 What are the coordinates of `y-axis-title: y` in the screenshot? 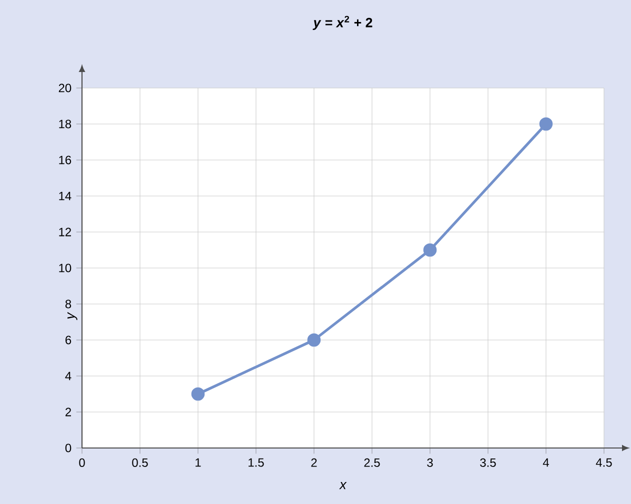 It's located at (72, 316).